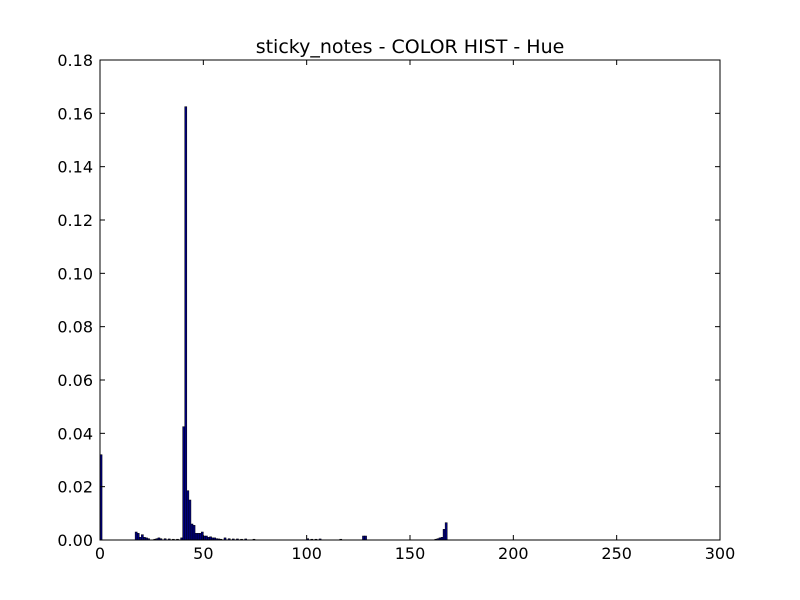  What do you see at coordinates (410, 47) in the screenshot?
I see `chart-title: sticky_notes - COLOR HIST - Hue` at bounding box center [410, 47].